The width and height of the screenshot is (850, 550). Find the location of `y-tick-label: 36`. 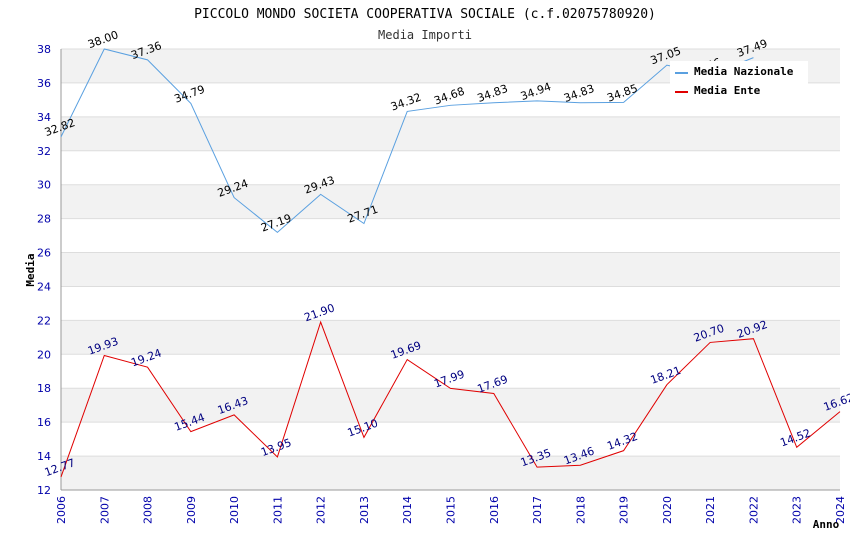

y-tick-label: 36 is located at coordinates (44, 83).